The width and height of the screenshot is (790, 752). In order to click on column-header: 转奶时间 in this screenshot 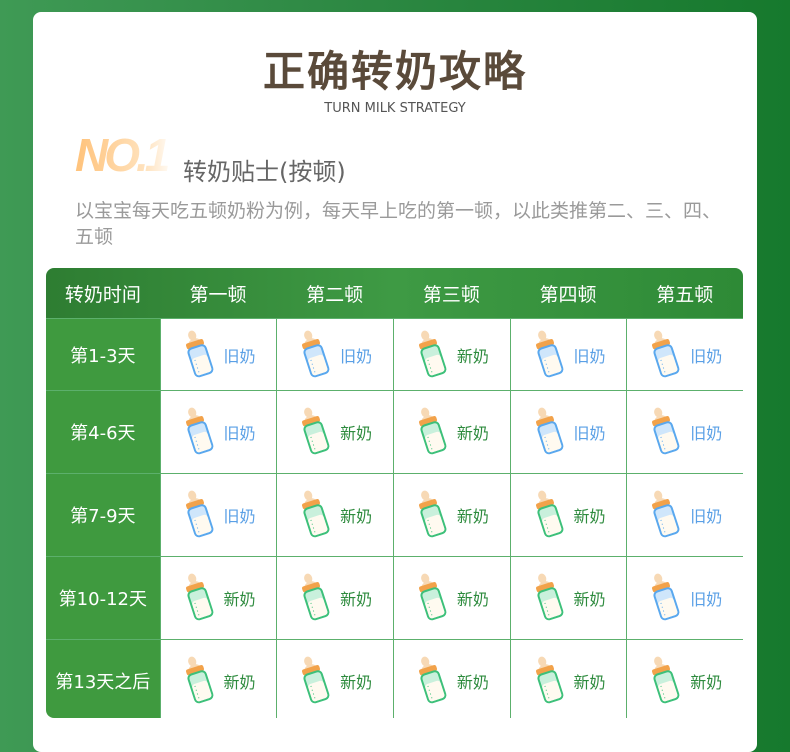, I will do `click(102, 294)`.